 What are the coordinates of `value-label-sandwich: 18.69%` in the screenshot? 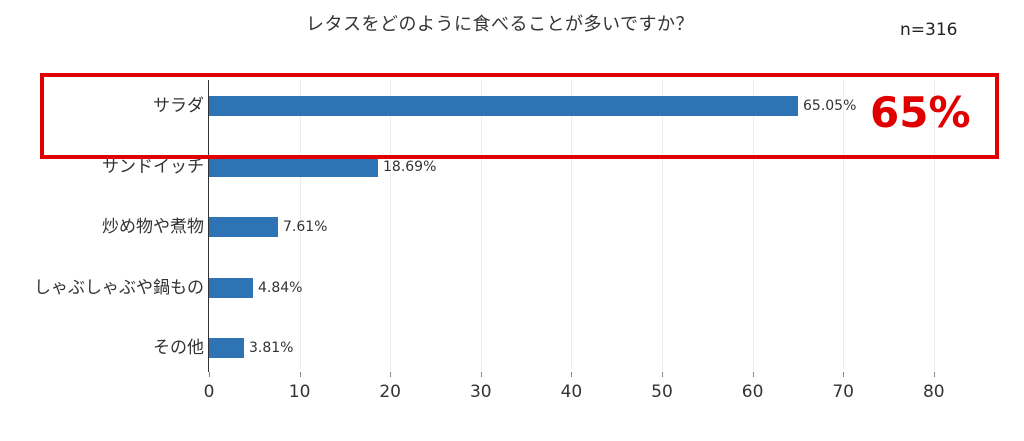 It's located at (410, 167).